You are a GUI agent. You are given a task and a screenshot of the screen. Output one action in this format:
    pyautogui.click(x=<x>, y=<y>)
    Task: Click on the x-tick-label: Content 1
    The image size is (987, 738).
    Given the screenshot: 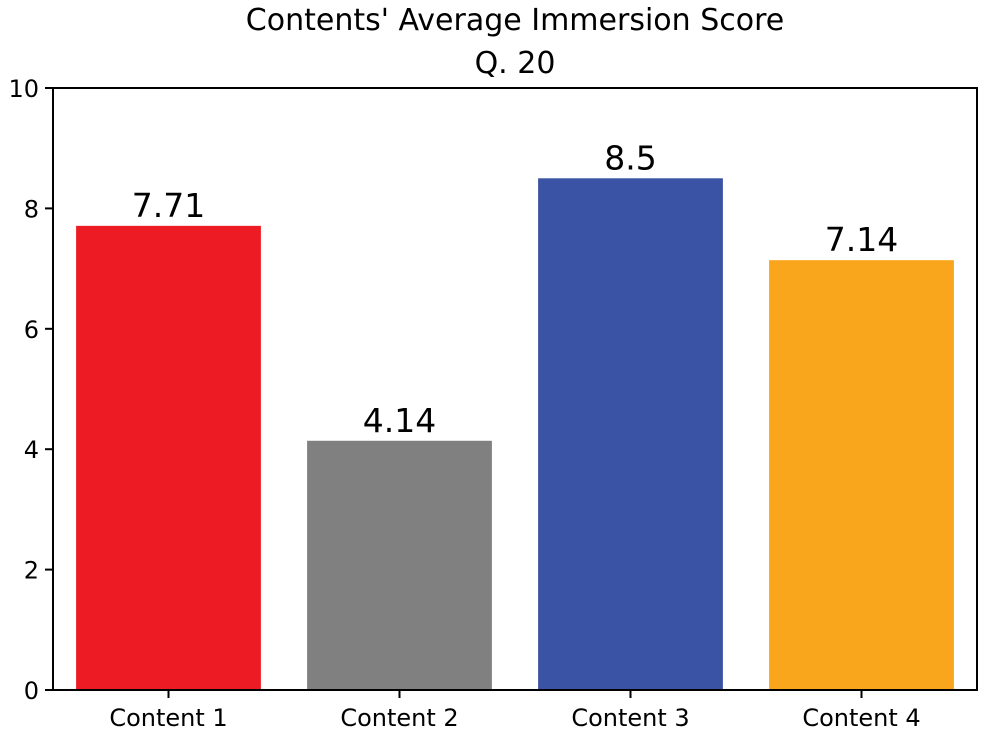 What is the action you would take?
    pyautogui.click(x=168, y=718)
    